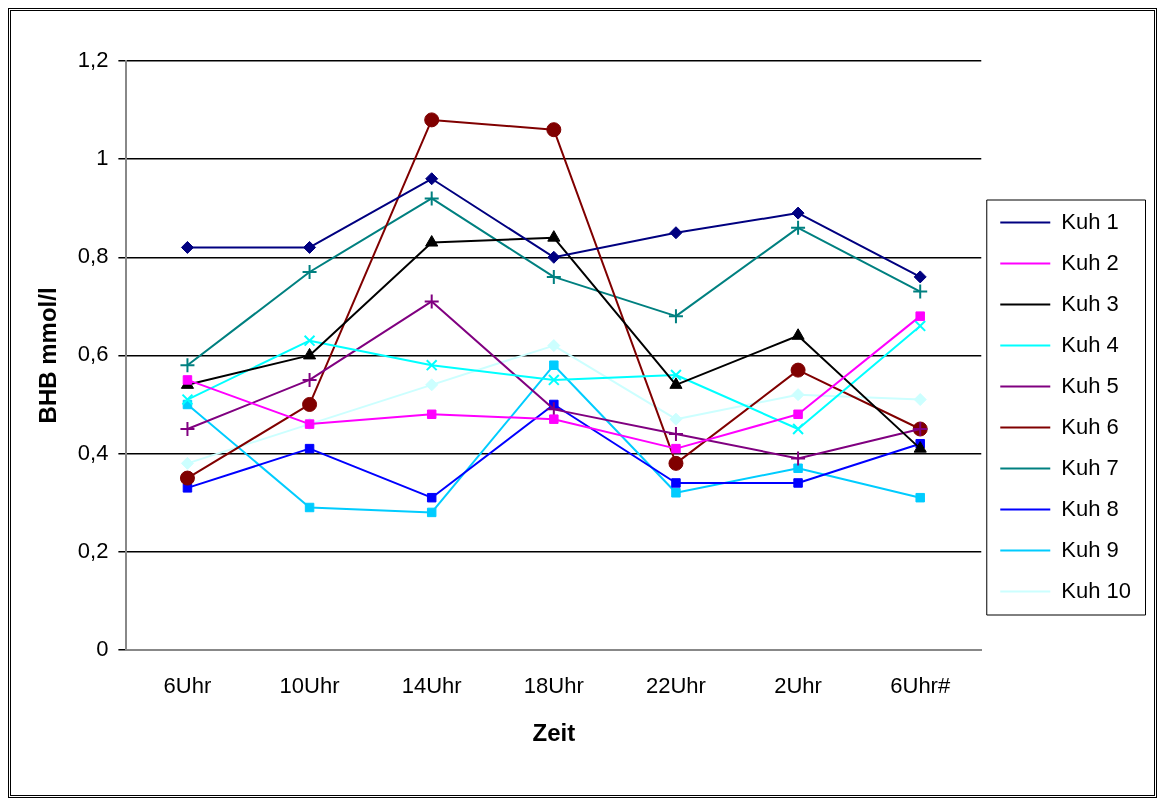 Image resolution: width=1171 pixels, height=812 pixels. Describe the element at coordinates (102, 648) in the screenshot. I see `y-tick-label: 0` at that location.